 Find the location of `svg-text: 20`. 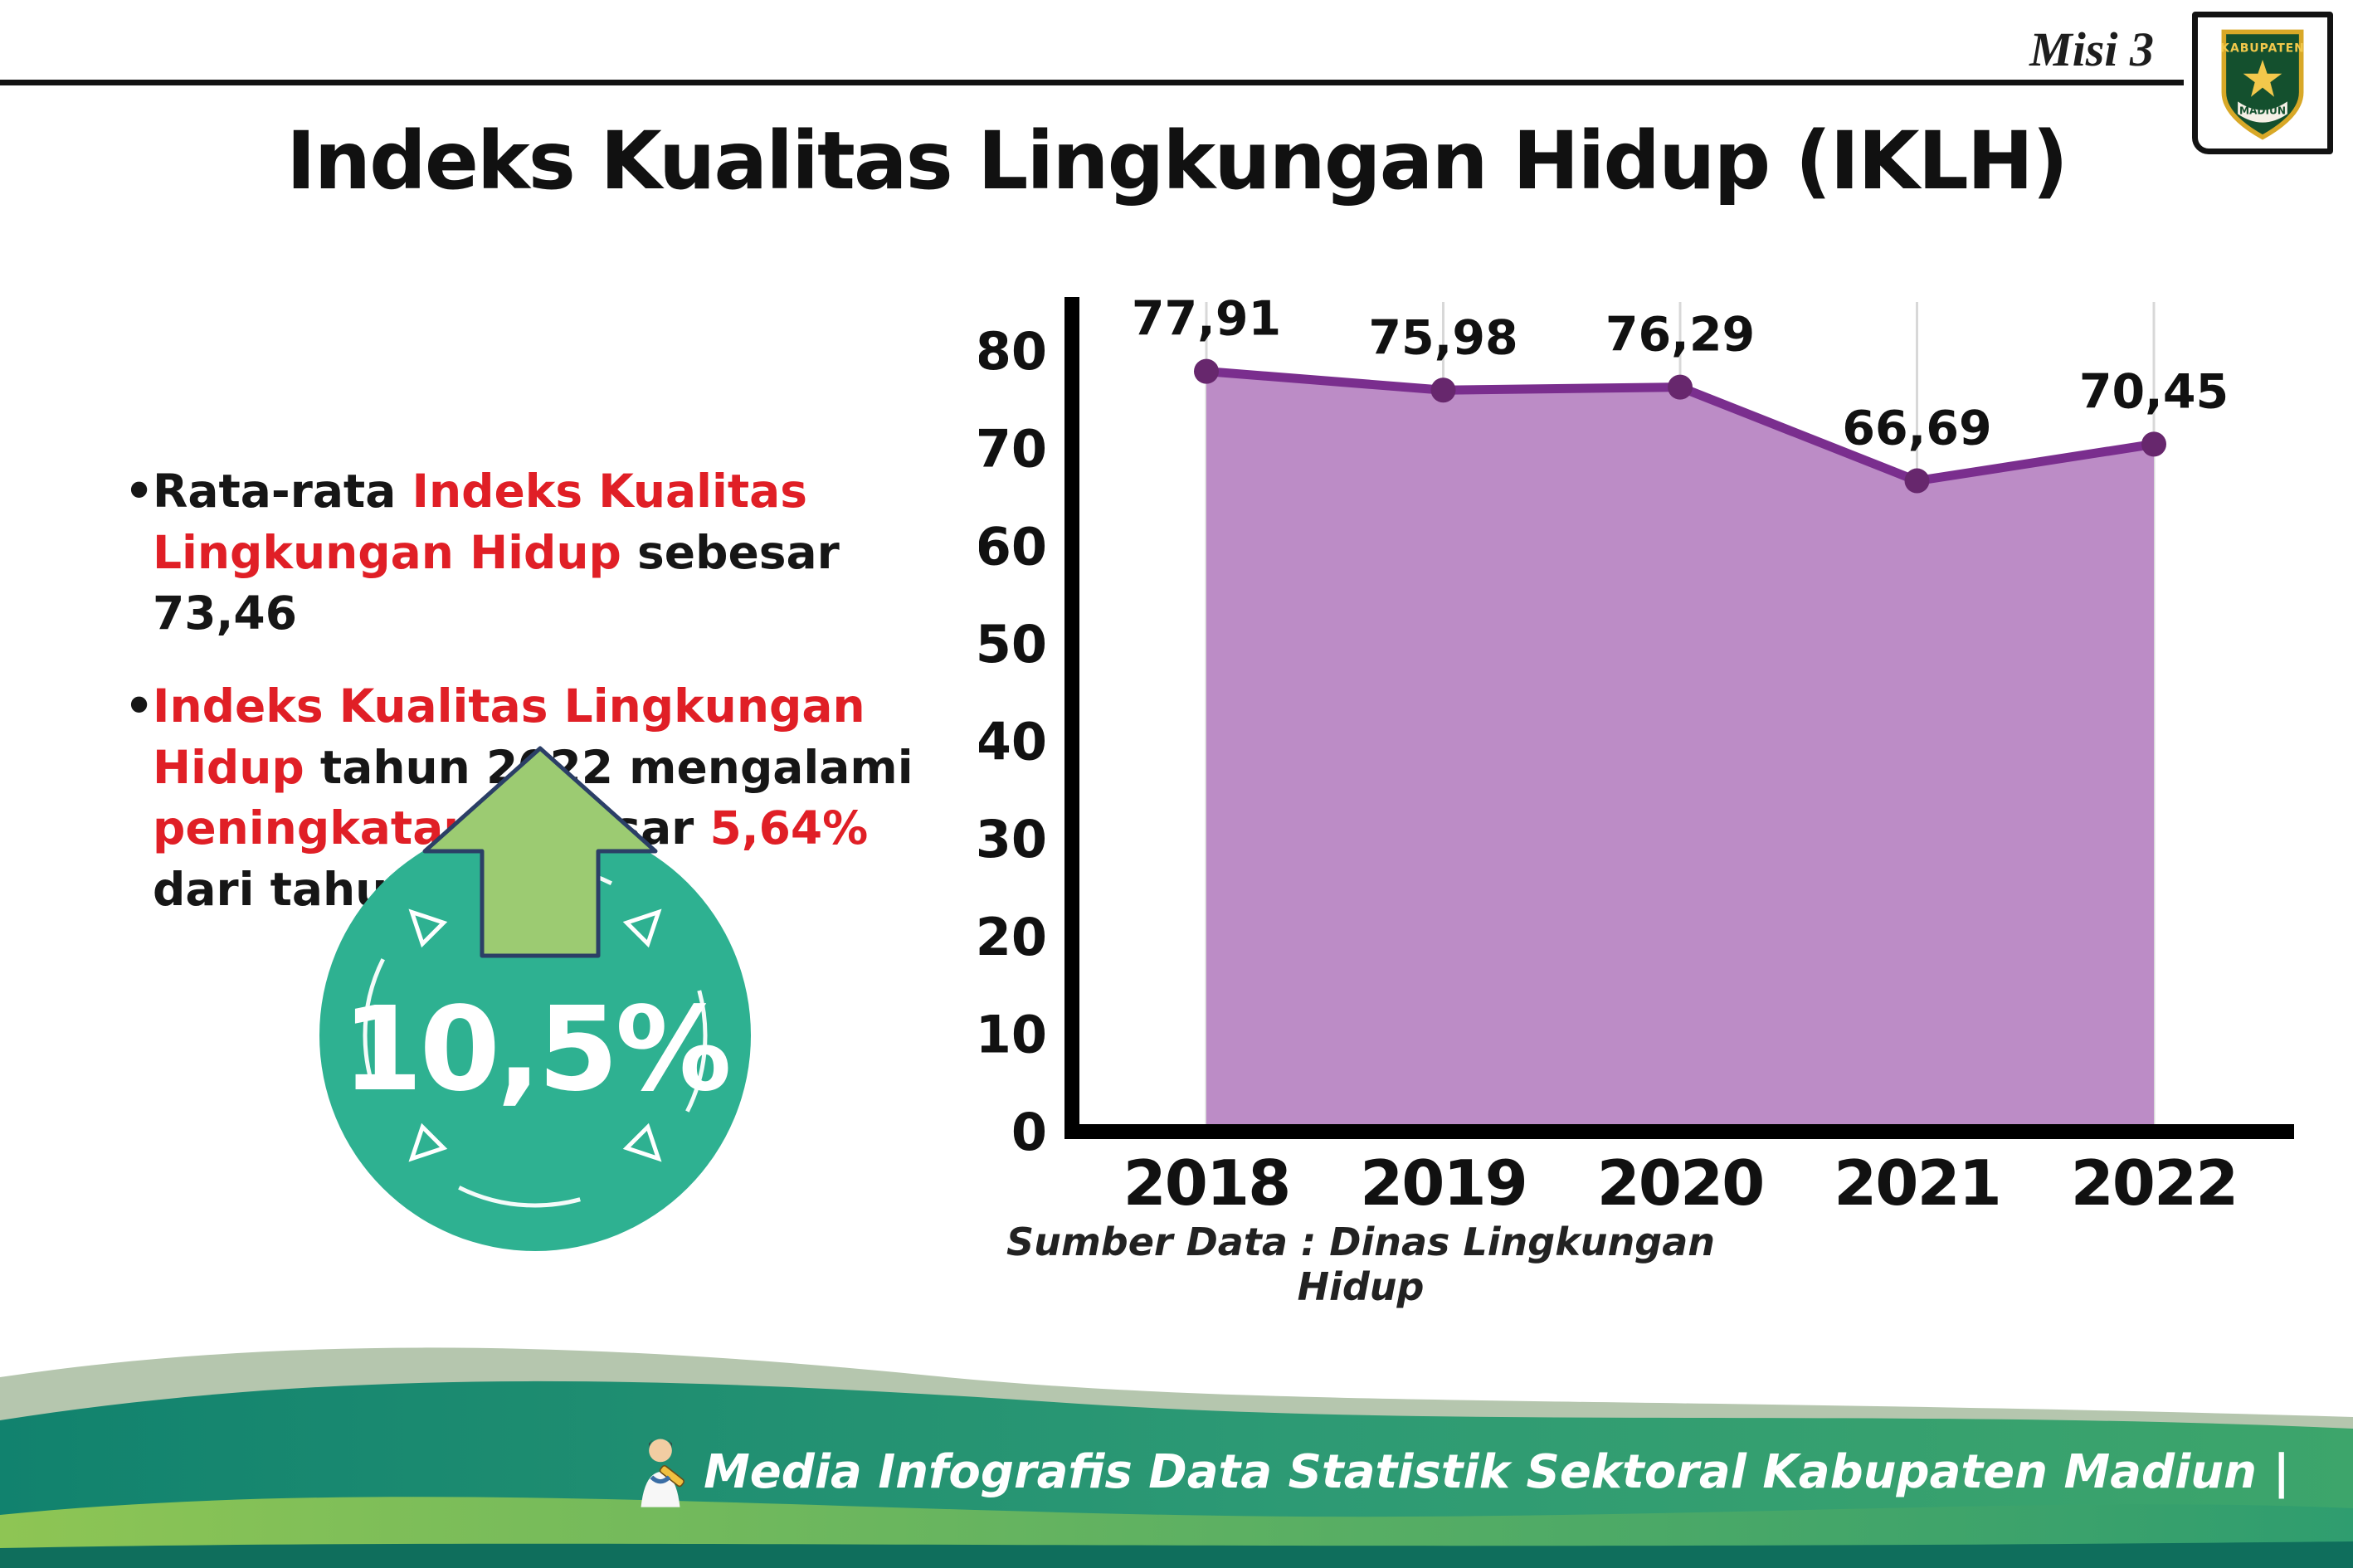

svg-text: 20 is located at coordinates (1013, 937).